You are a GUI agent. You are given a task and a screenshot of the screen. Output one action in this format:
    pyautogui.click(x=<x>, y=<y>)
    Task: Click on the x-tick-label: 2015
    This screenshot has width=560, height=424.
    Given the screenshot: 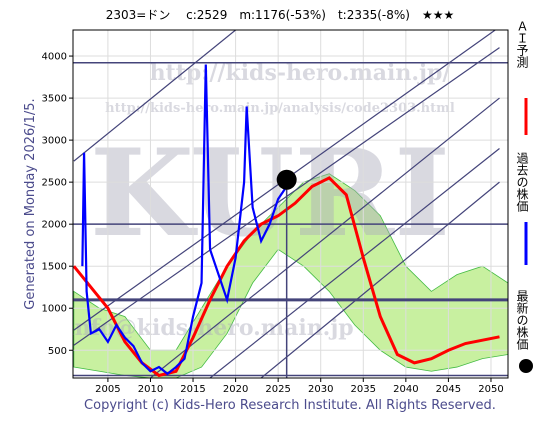 What is the action you would take?
    pyautogui.click(x=192, y=389)
    